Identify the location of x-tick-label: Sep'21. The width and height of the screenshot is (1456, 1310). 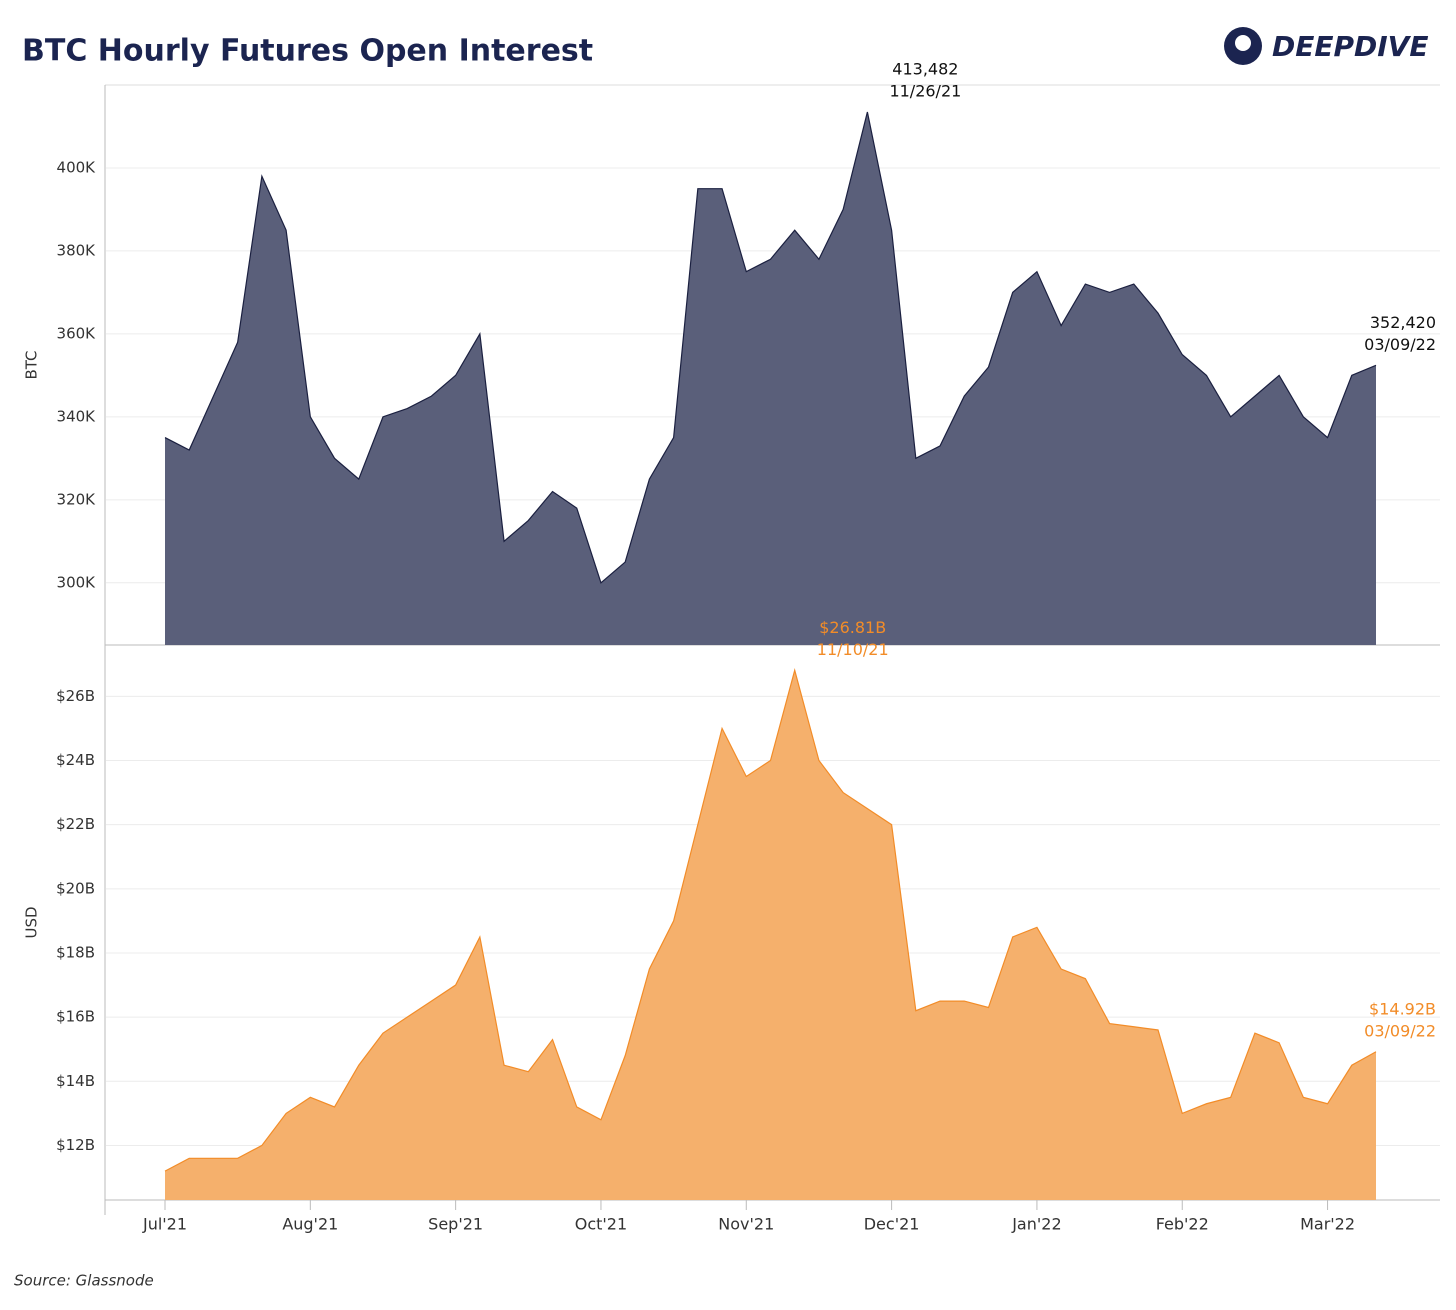
(455, 1224).